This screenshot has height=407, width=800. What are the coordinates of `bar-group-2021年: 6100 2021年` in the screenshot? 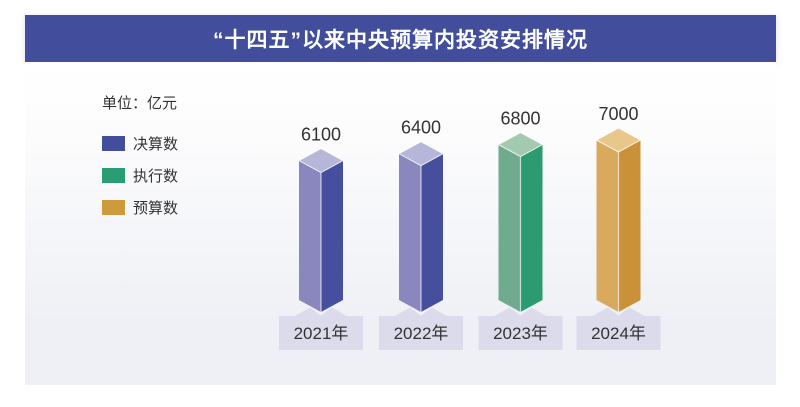 It's located at (321, 237).